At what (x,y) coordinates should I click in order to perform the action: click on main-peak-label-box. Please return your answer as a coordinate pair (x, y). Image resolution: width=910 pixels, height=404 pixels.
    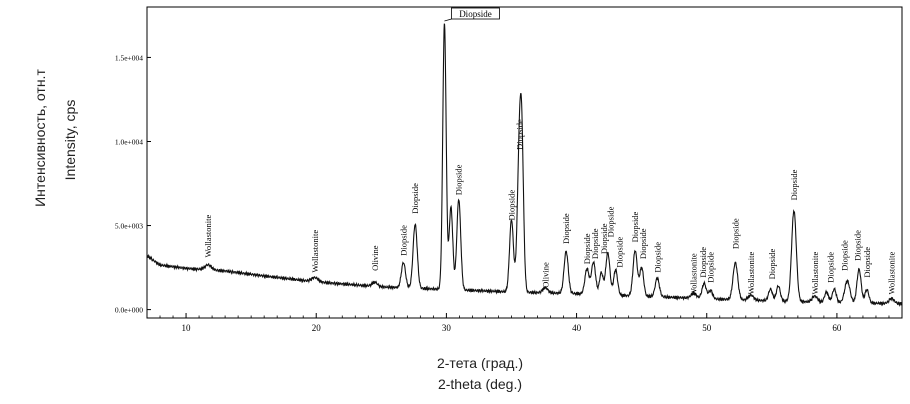
    Looking at the image, I should click on (475, 13).